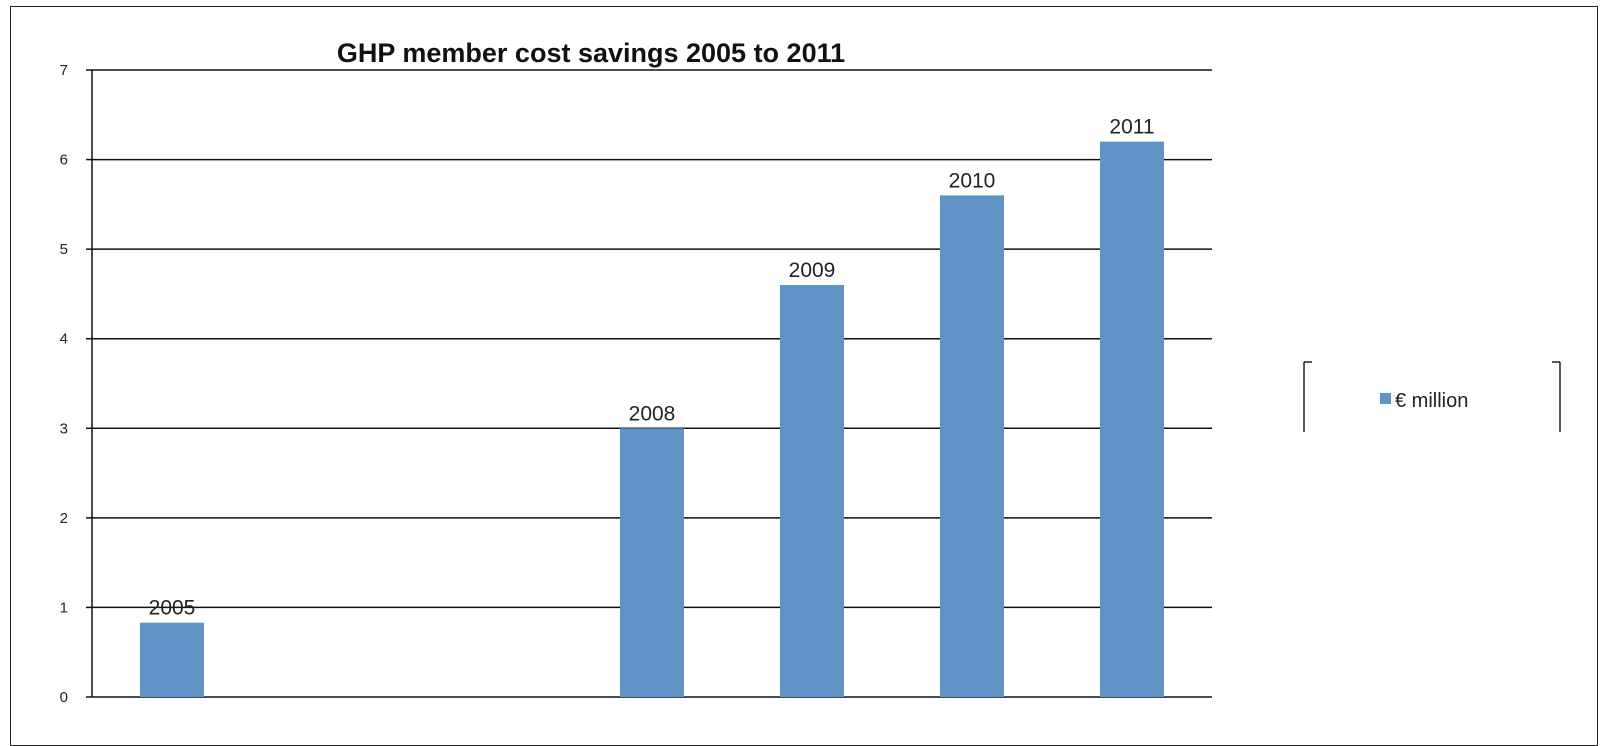  I want to click on y-tick-label: 5, so click(64, 249).